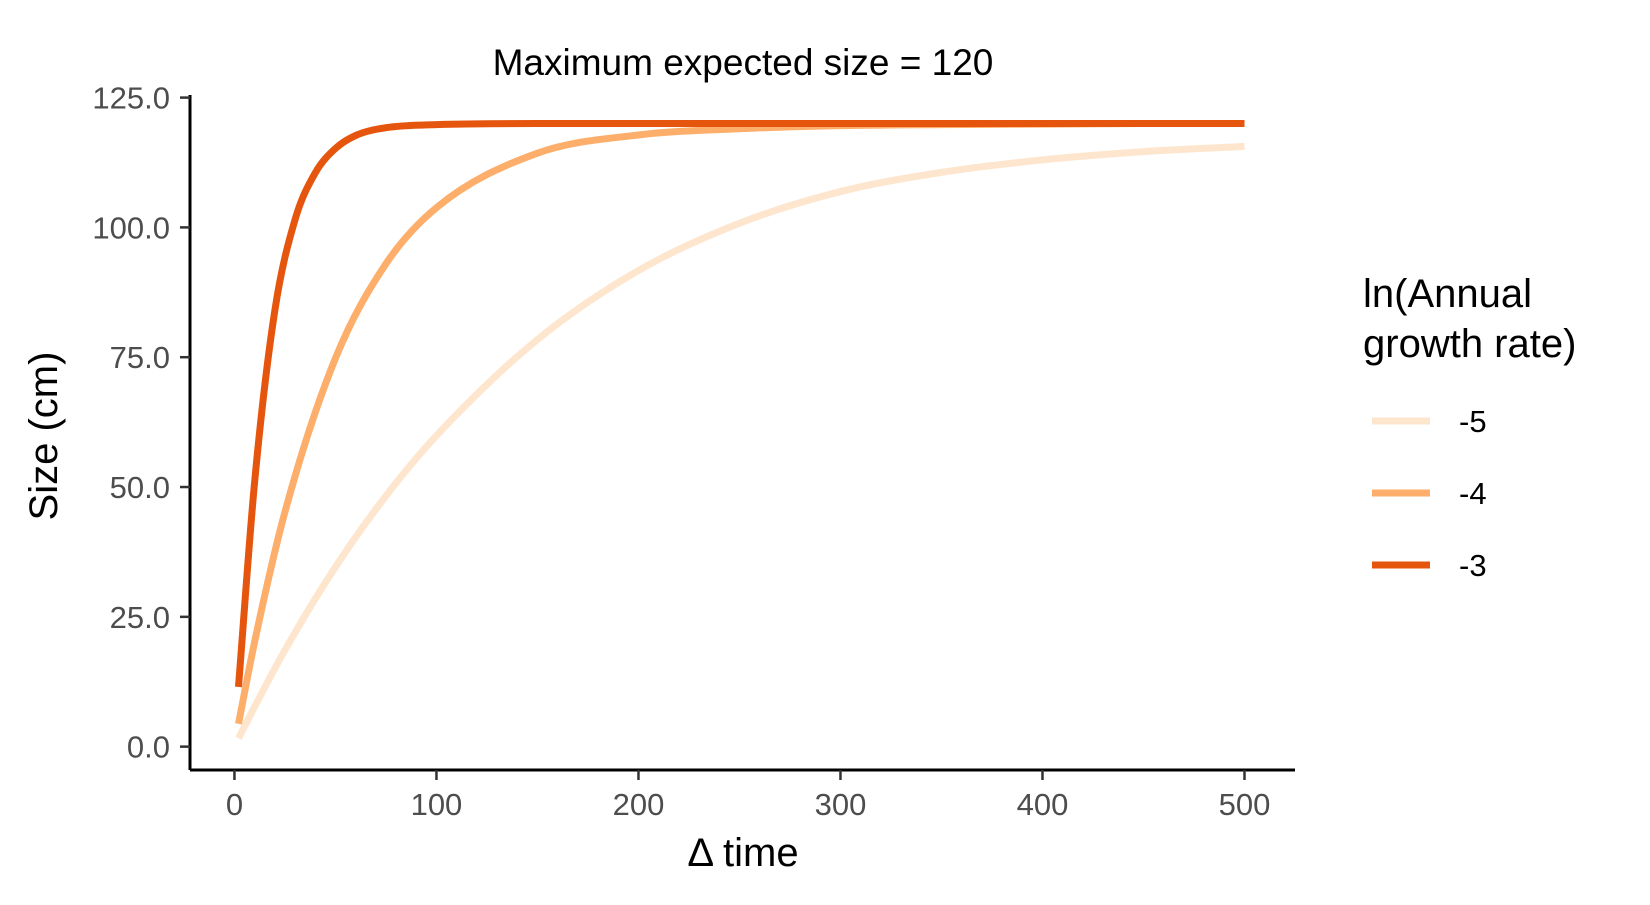 Image resolution: width=1650 pixels, height=905 pixels. I want to click on legend: ln(Annual growth rate) -5 -4 -3, so click(1469, 427).